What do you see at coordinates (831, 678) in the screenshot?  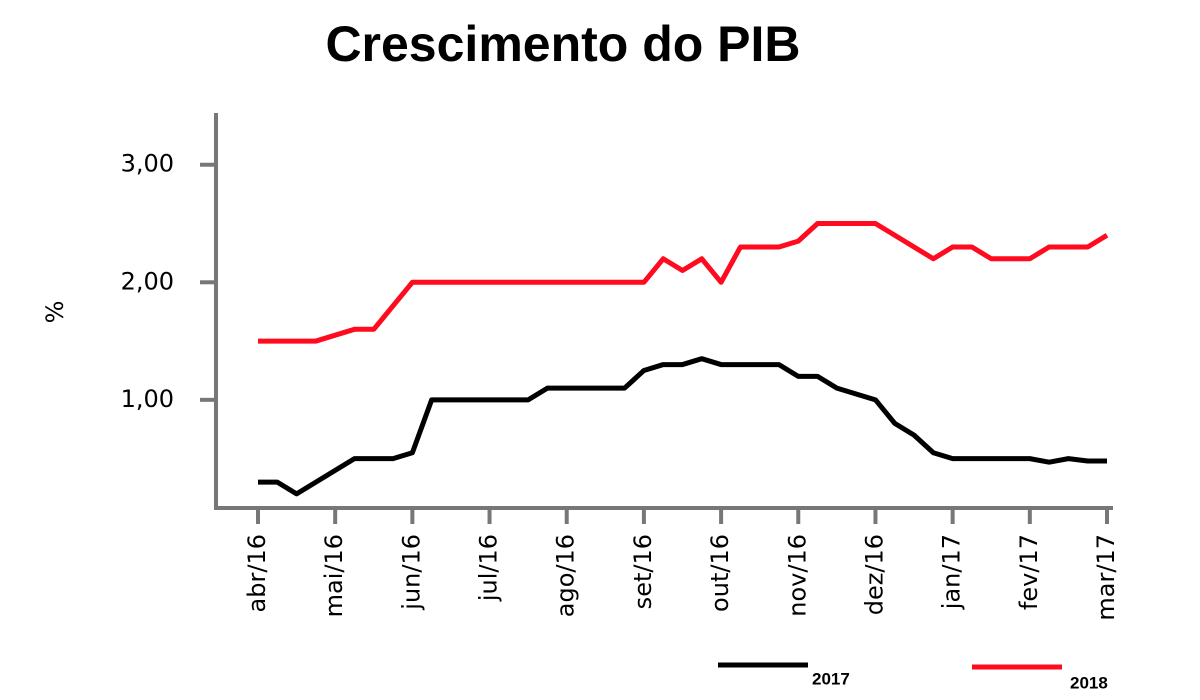 I see `legend-label: 2017` at bounding box center [831, 678].